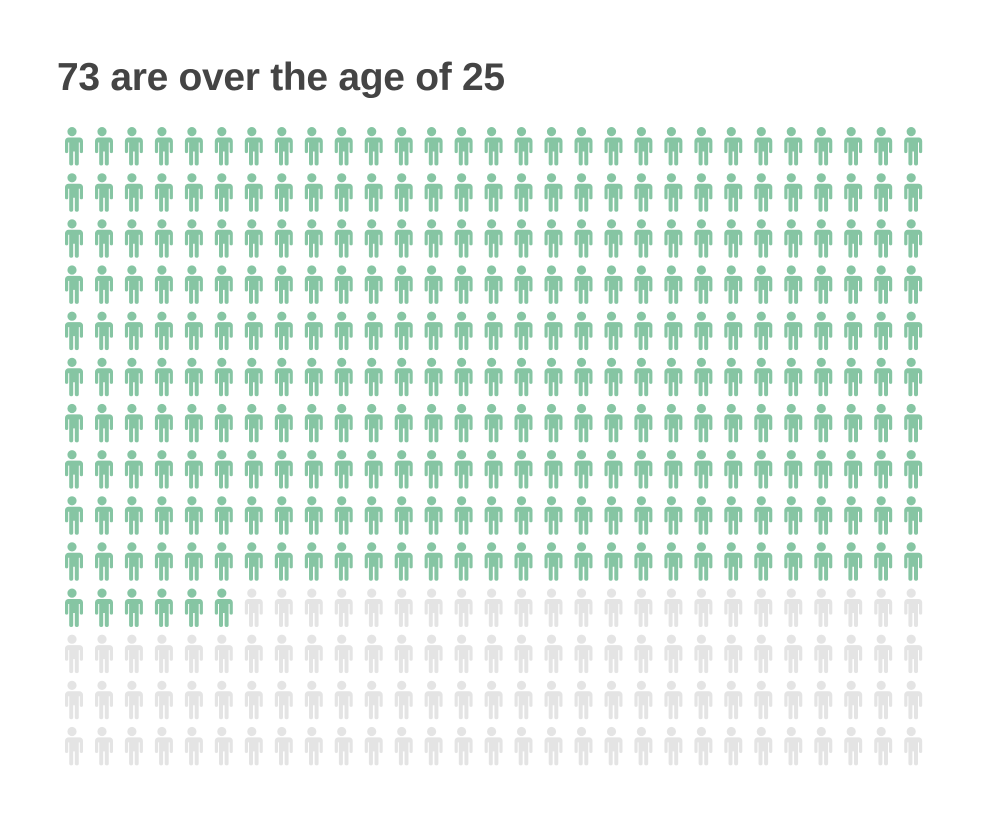  I want to click on chart-title: 73 are over the age of 25, so click(281, 77).